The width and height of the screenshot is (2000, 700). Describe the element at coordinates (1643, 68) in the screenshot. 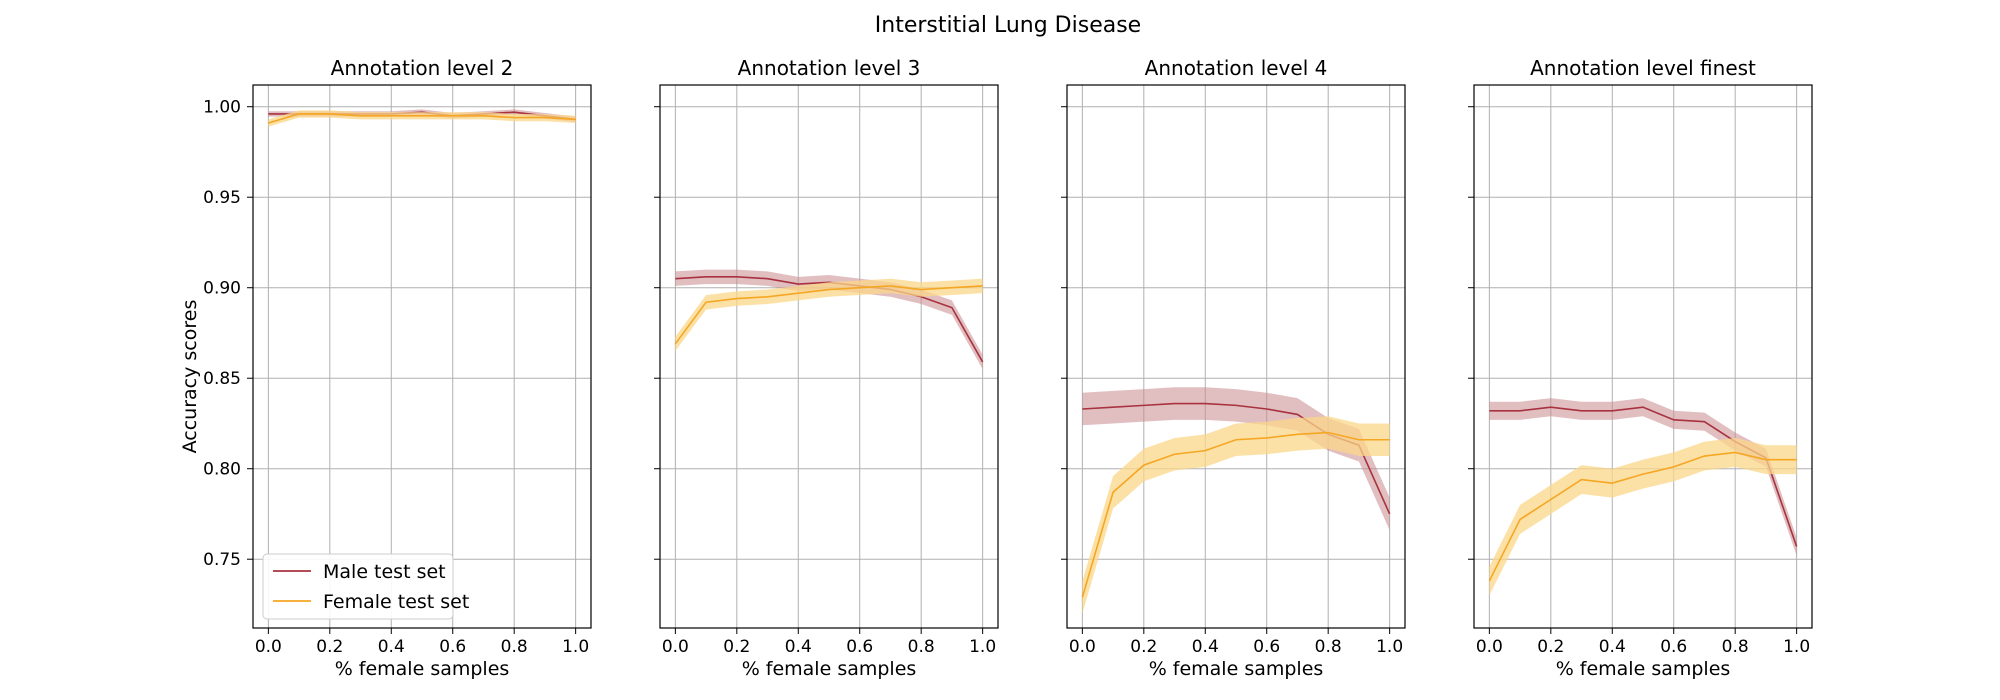

I see `panel-title: Annotation level finest` at that location.